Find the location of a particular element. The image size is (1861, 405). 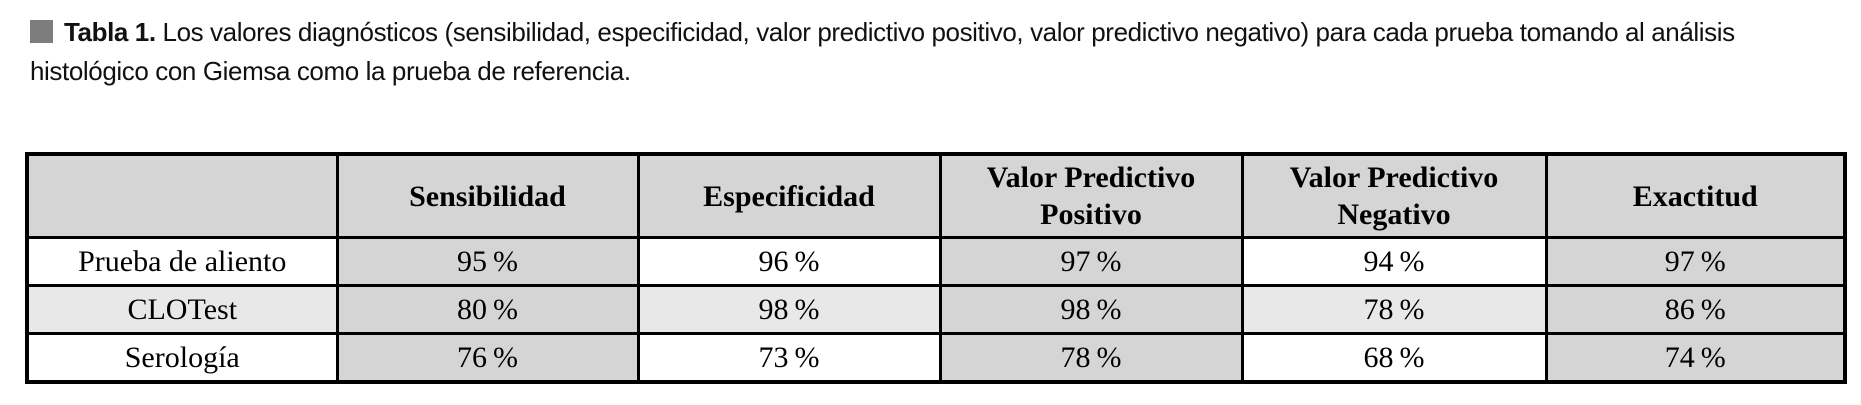

header-cell-exactitud: Exactitud is located at coordinates (1695, 195).